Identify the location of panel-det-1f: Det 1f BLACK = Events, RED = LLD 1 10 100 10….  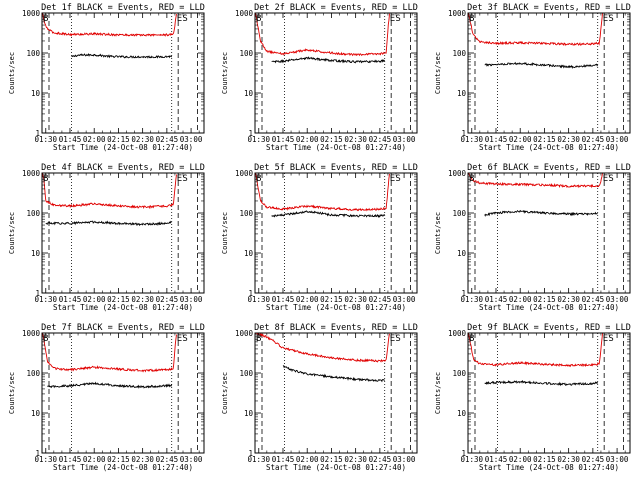
(106, 77).